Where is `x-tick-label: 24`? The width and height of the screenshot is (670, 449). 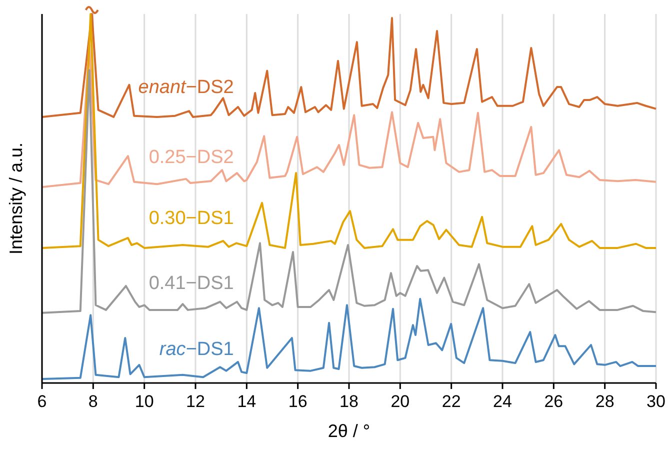
x-tick-label: 24 is located at coordinates (502, 401).